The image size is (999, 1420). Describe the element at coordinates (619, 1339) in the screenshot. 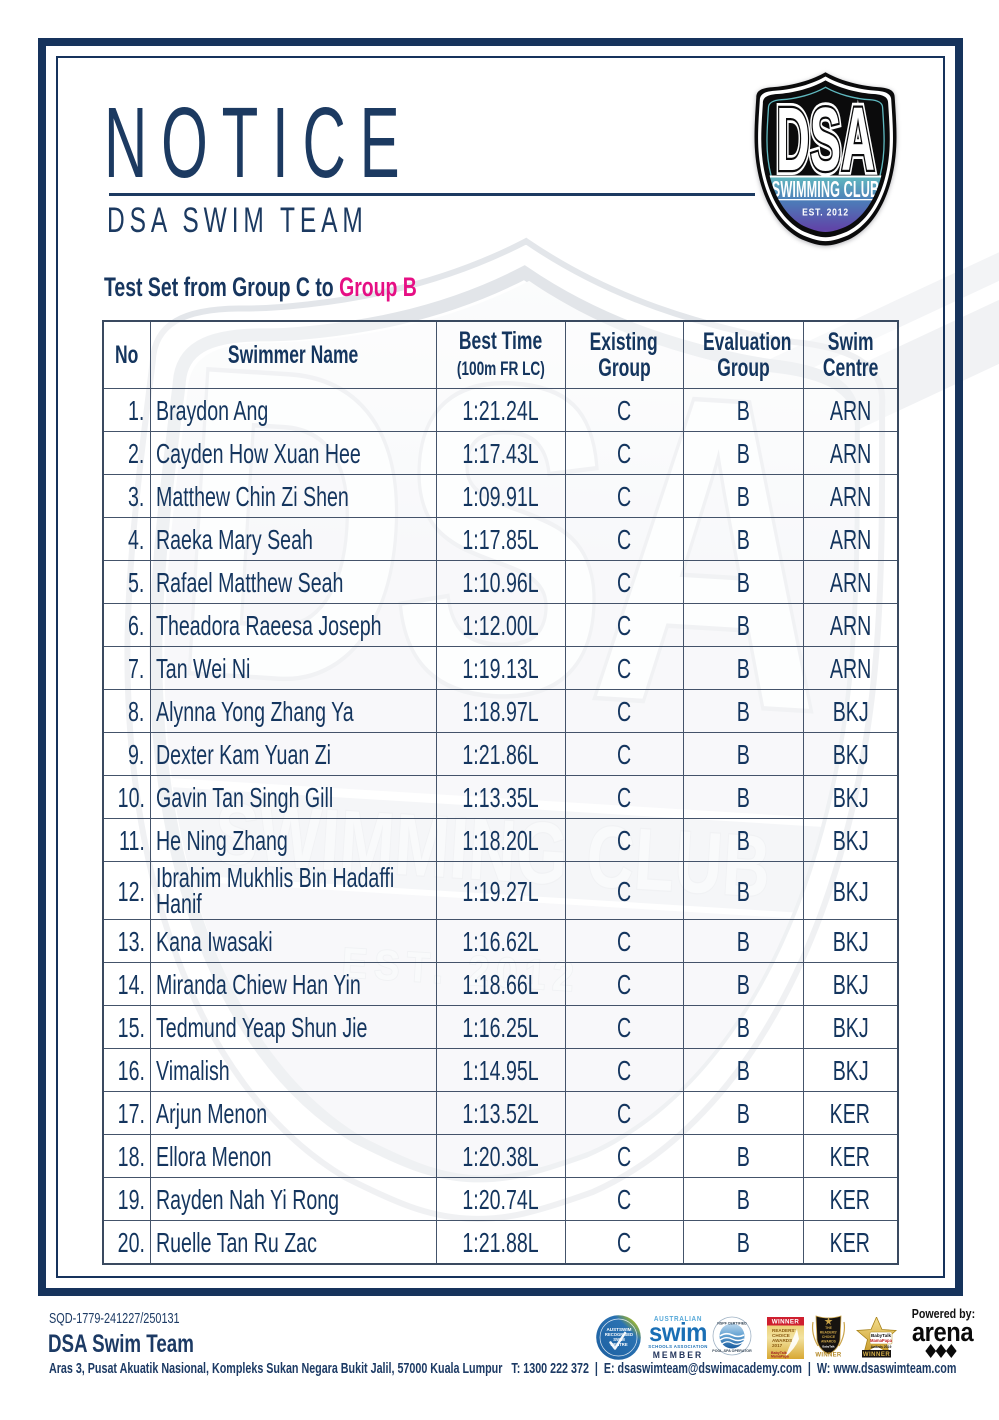

I see `svg-text: SWIM` at that location.